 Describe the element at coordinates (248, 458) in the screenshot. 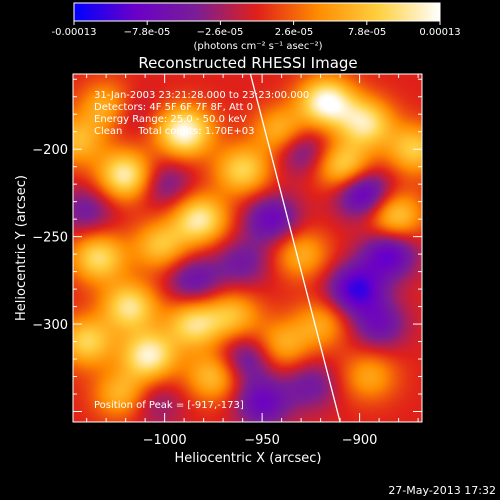

I see `x-axis-label: Heliocentric X (arcsec)` at that location.